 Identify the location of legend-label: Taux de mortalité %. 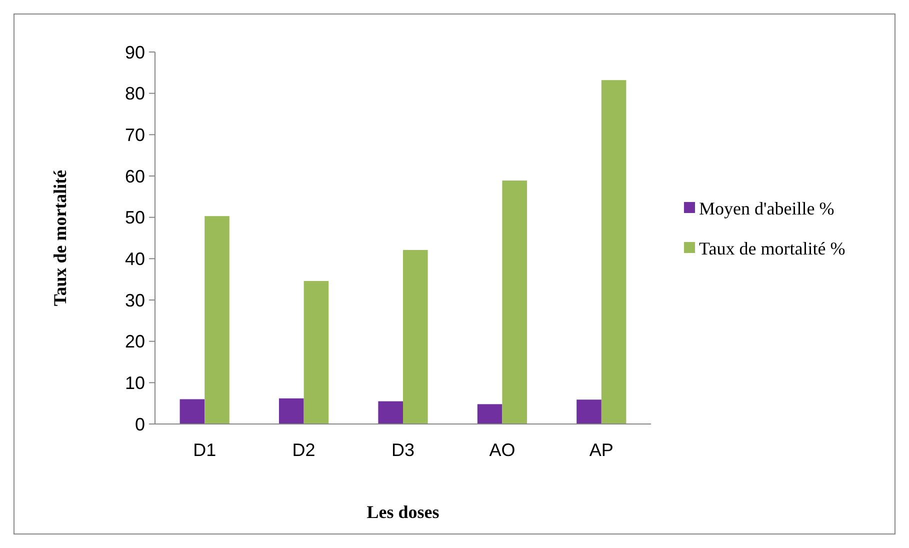
(772, 248).